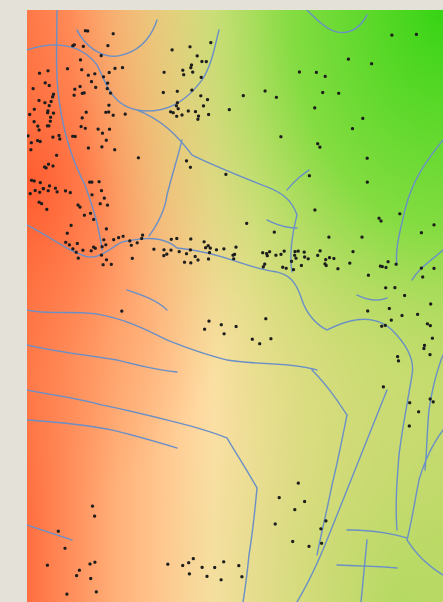  I want to click on river-trib-b, so click(342, 495).